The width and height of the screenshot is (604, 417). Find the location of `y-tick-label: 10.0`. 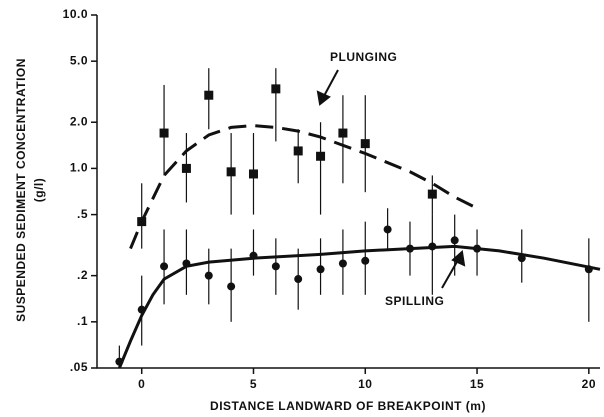

y-tick-label: 10.0 is located at coordinates (75, 14).